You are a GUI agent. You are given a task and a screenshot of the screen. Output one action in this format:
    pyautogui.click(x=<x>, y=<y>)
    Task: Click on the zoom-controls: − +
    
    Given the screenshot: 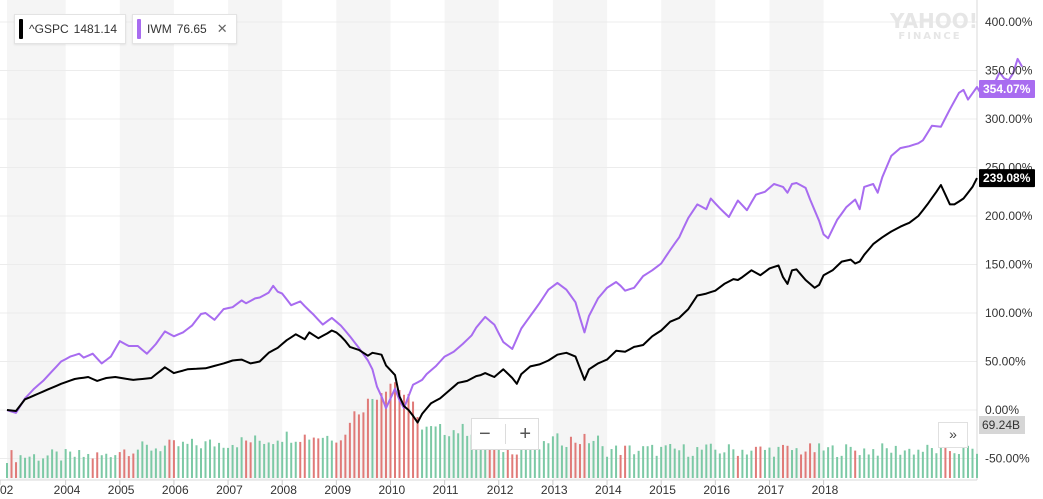 What is the action you would take?
    pyautogui.click(x=505, y=434)
    